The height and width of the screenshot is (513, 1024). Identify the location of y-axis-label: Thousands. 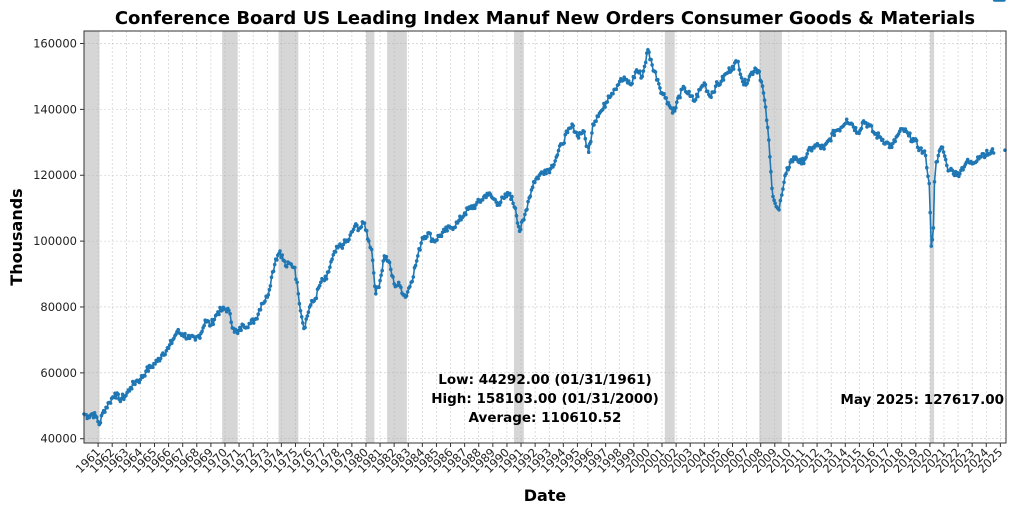
(16, 236).